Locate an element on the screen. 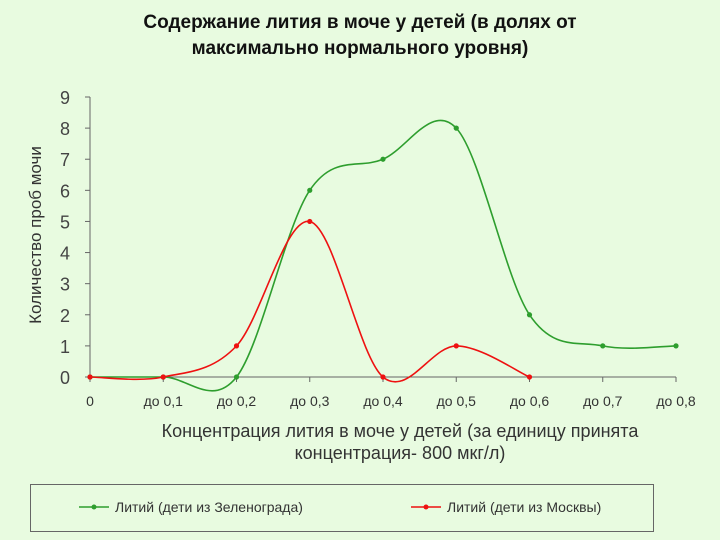 This screenshot has width=720, height=540. x-tick-label: до 0,6 is located at coordinates (530, 401).